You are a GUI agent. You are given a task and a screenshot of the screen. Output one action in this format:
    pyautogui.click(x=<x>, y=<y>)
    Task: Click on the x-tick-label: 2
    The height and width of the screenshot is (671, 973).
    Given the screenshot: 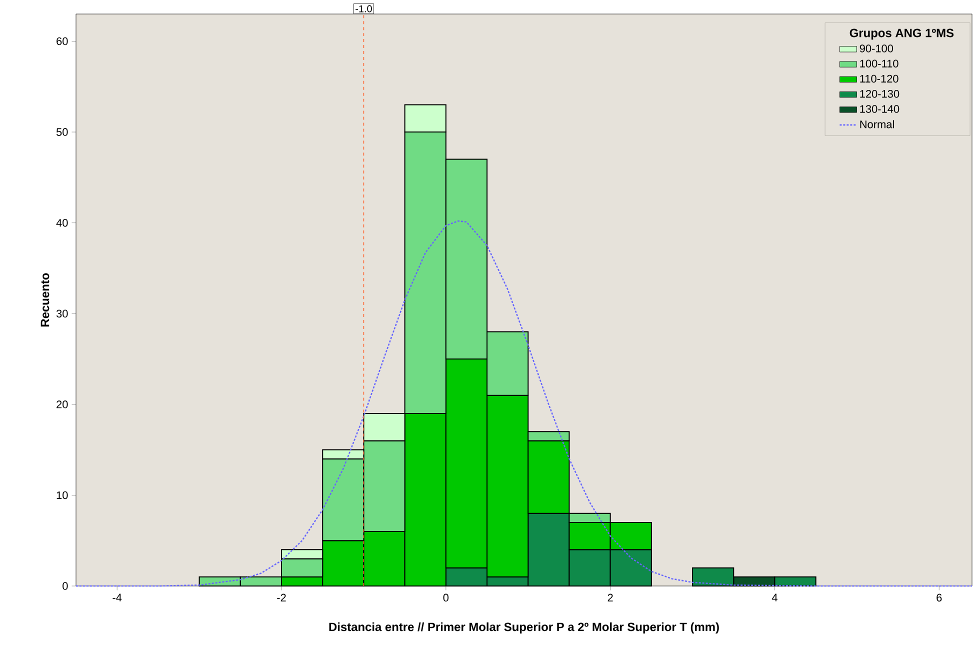 What is the action you would take?
    pyautogui.click(x=610, y=598)
    